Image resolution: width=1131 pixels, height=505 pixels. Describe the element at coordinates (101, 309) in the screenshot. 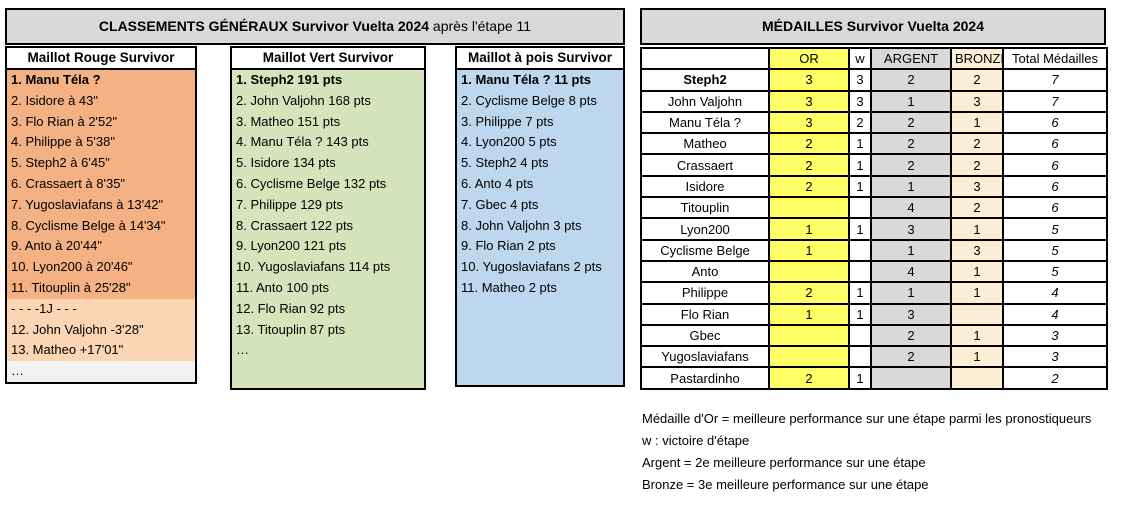

I see `ranking-row: - - - -1J - - -` at that location.